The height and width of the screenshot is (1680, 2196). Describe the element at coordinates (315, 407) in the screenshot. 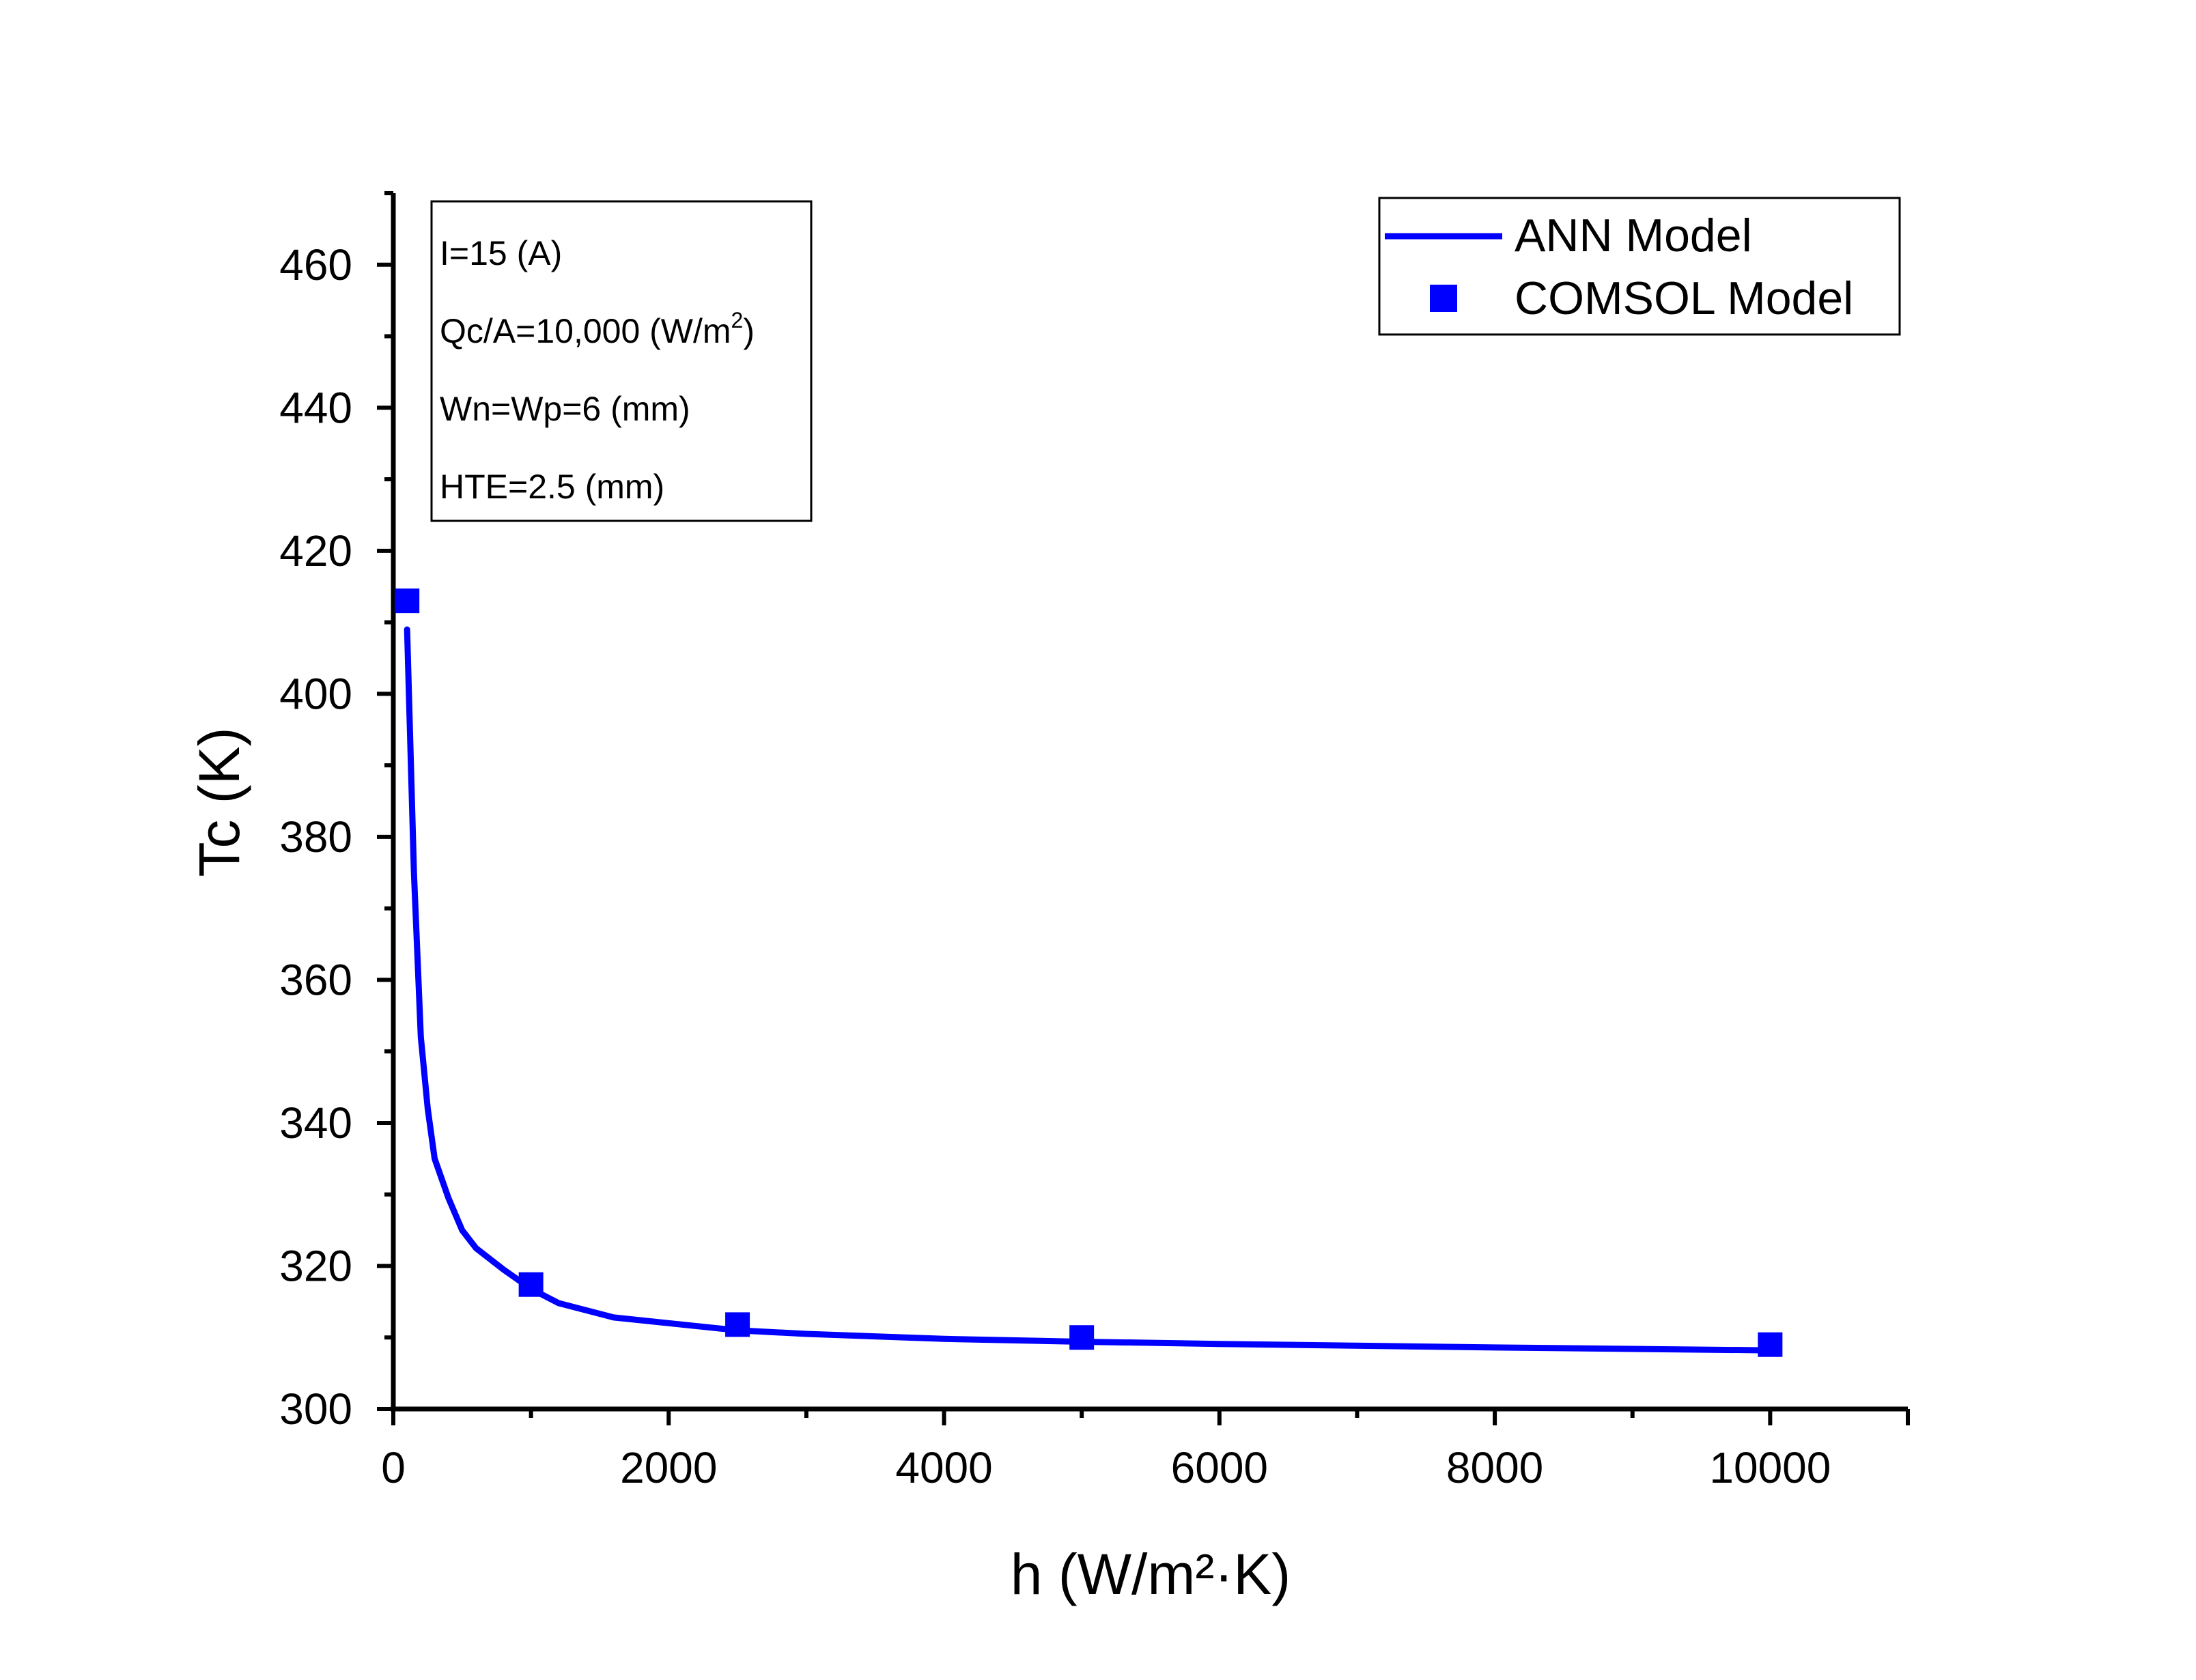

I see `y-tick-label: 440` at that location.